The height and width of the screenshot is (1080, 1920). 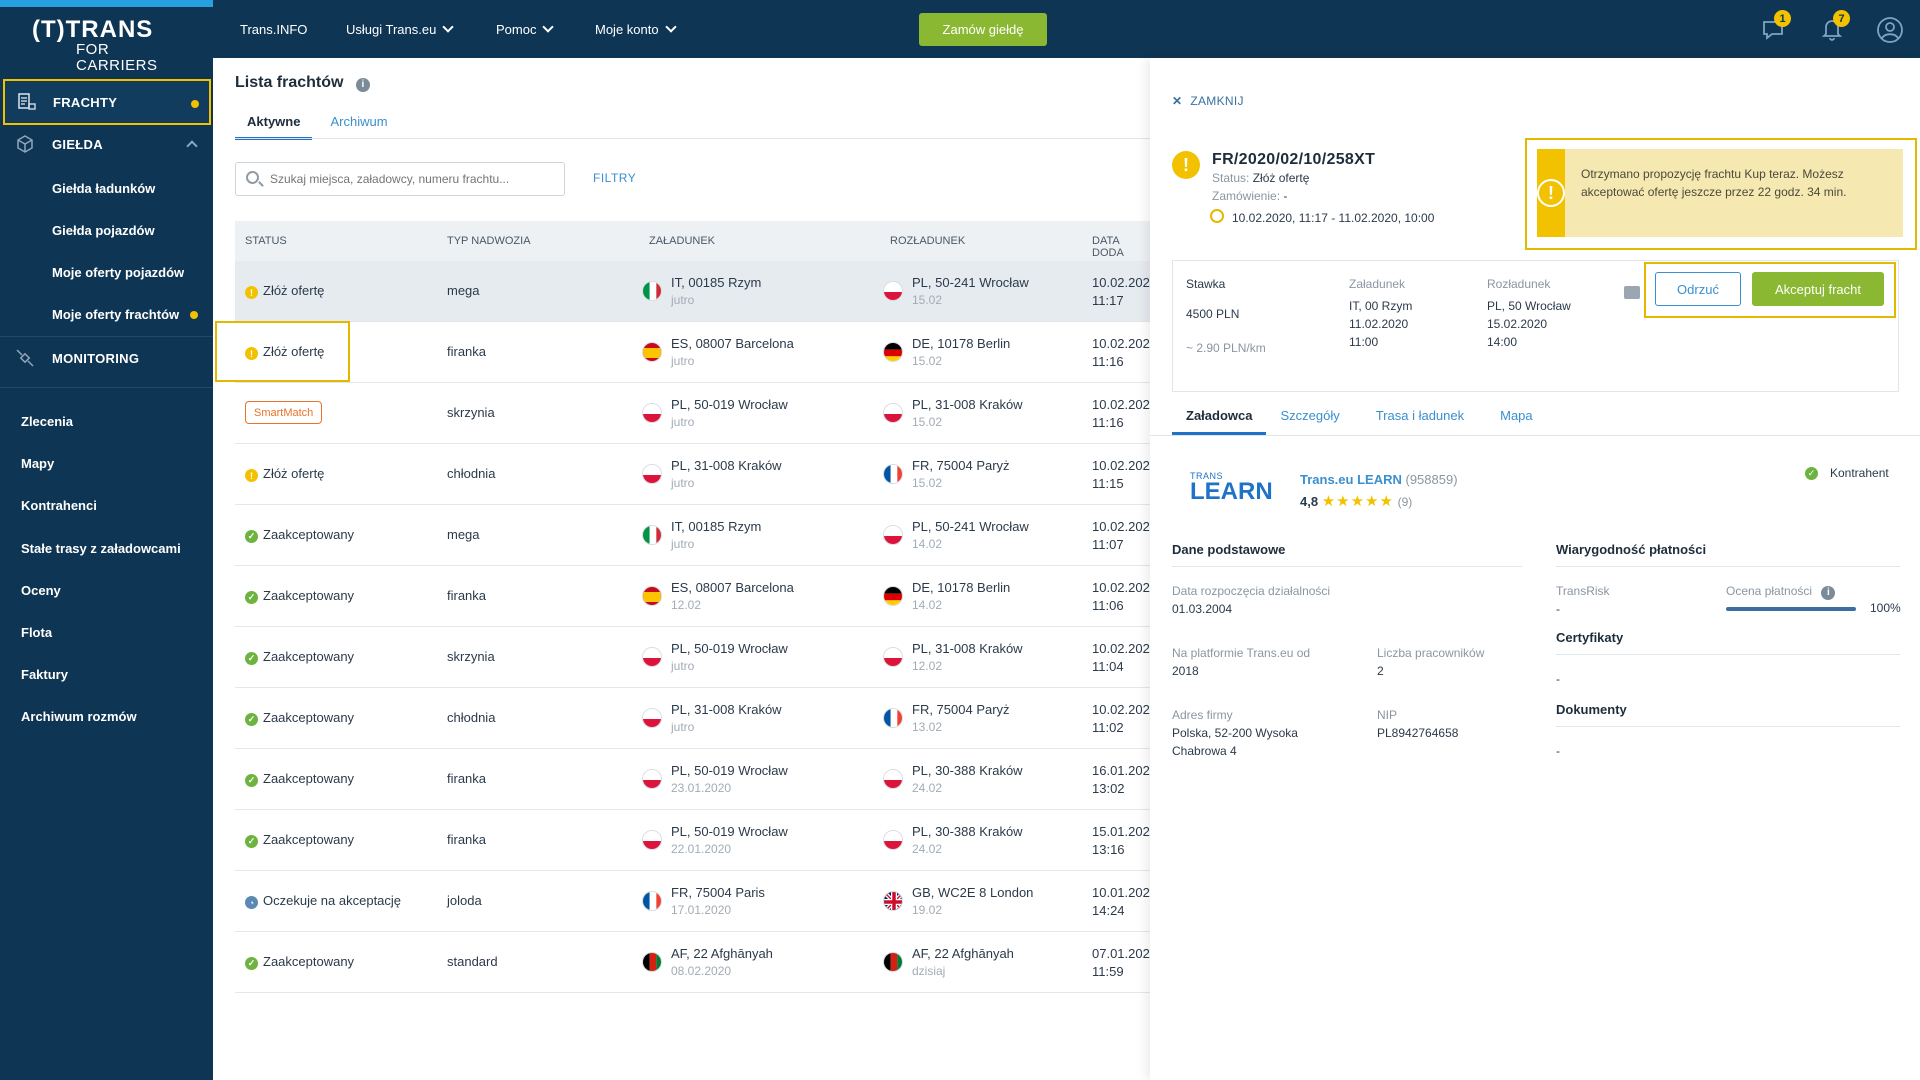 What do you see at coordinates (1551, 193) in the screenshot?
I see `alert-exclamation-icon: !` at bounding box center [1551, 193].